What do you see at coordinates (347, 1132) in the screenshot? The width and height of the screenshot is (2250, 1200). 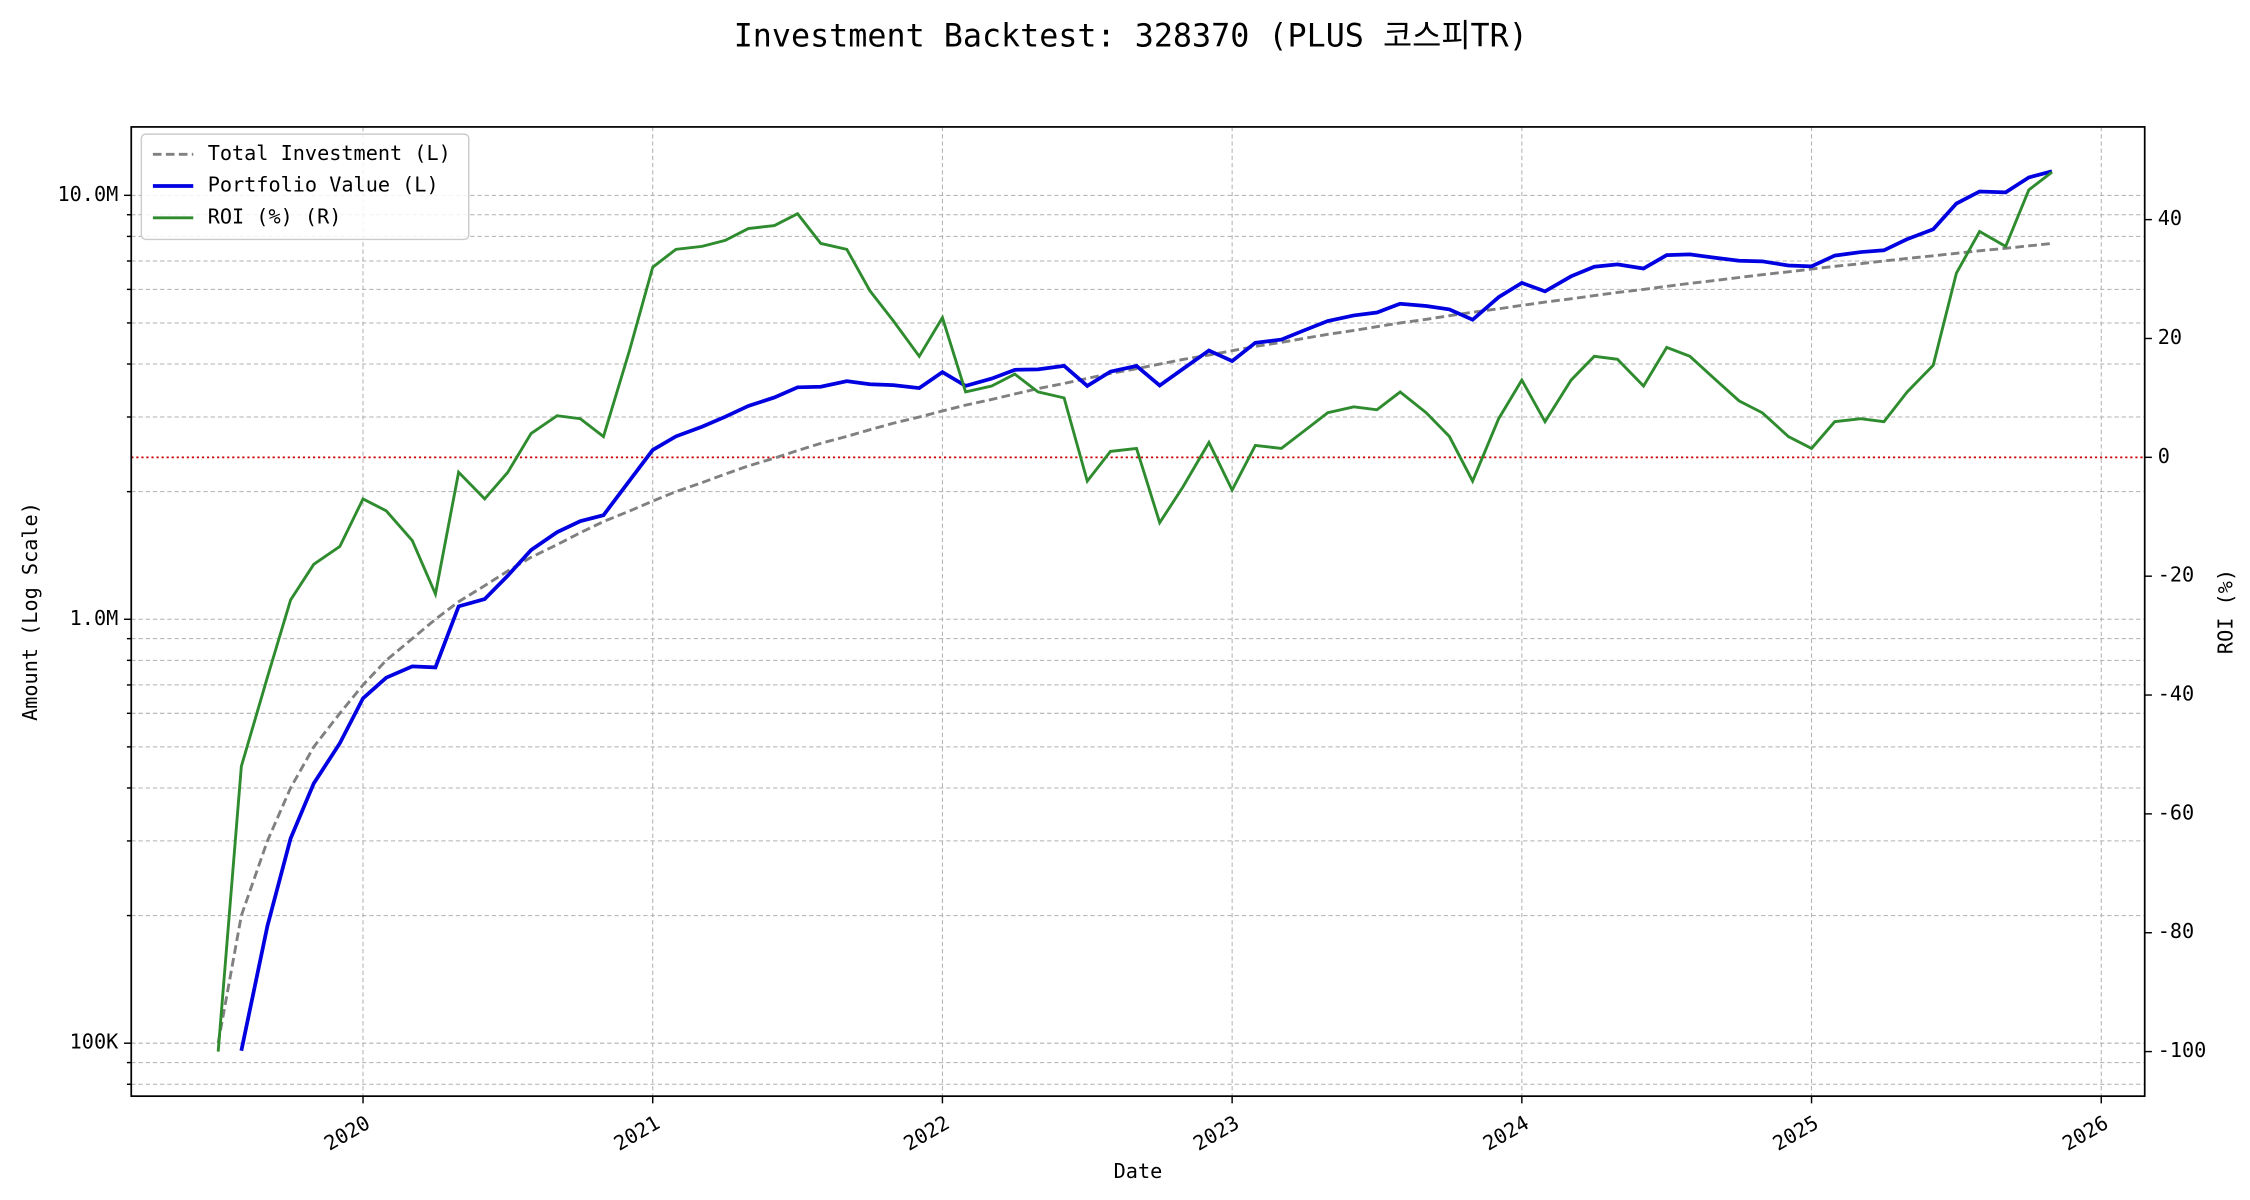 I see `x-tick-label: 2020` at bounding box center [347, 1132].